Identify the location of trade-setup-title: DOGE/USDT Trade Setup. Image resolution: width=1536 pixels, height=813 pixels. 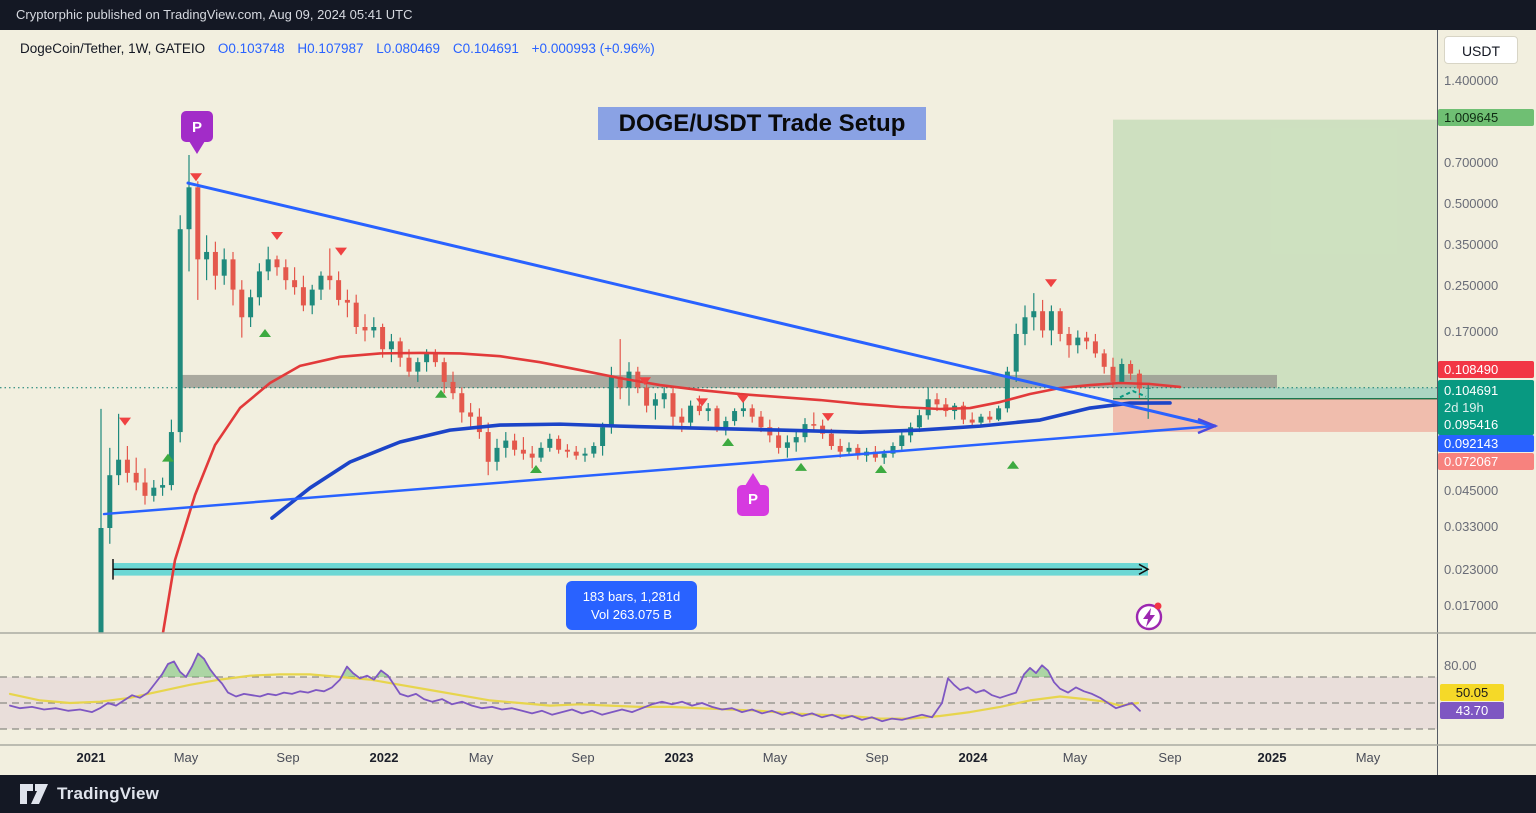
(762, 123).